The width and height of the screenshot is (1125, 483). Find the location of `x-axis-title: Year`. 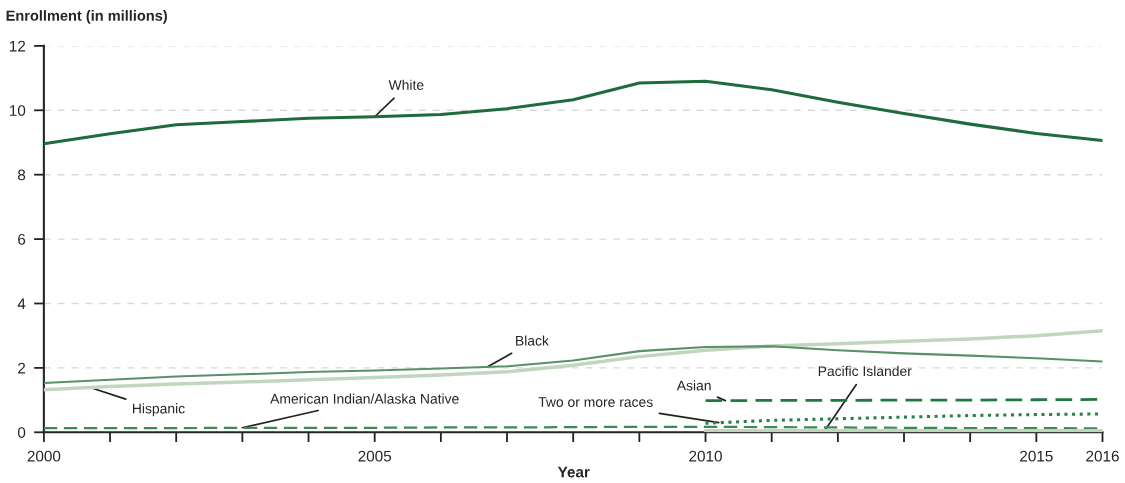

x-axis-title: Year is located at coordinates (573, 472).